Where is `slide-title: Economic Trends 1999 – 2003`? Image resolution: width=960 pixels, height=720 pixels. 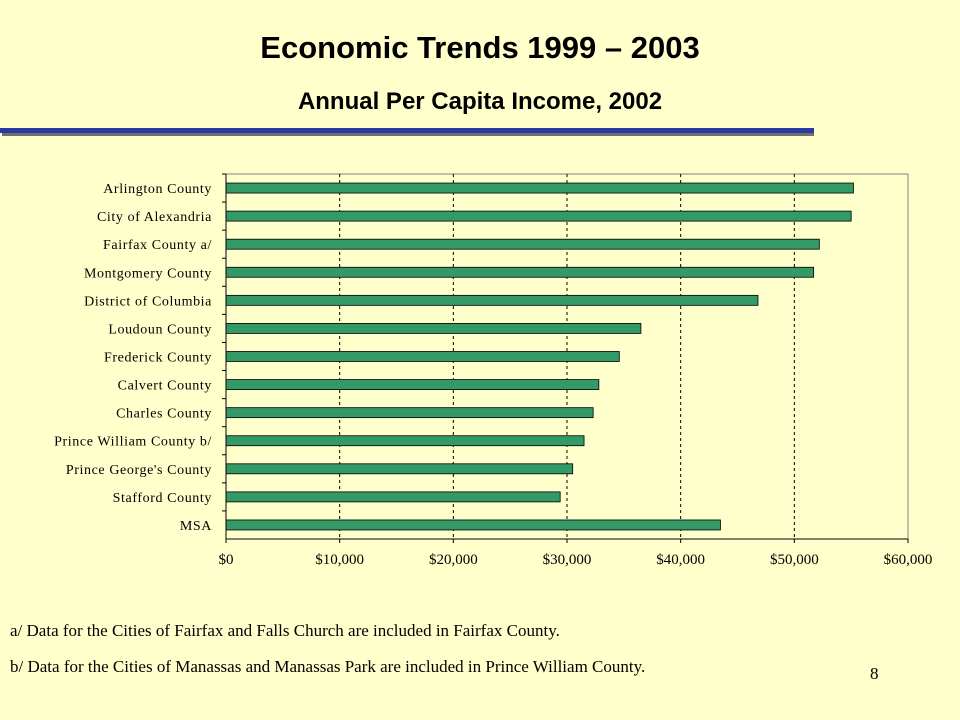
slide-title: Economic Trends 1999 – 2003 is located at coordinates (480, 47).